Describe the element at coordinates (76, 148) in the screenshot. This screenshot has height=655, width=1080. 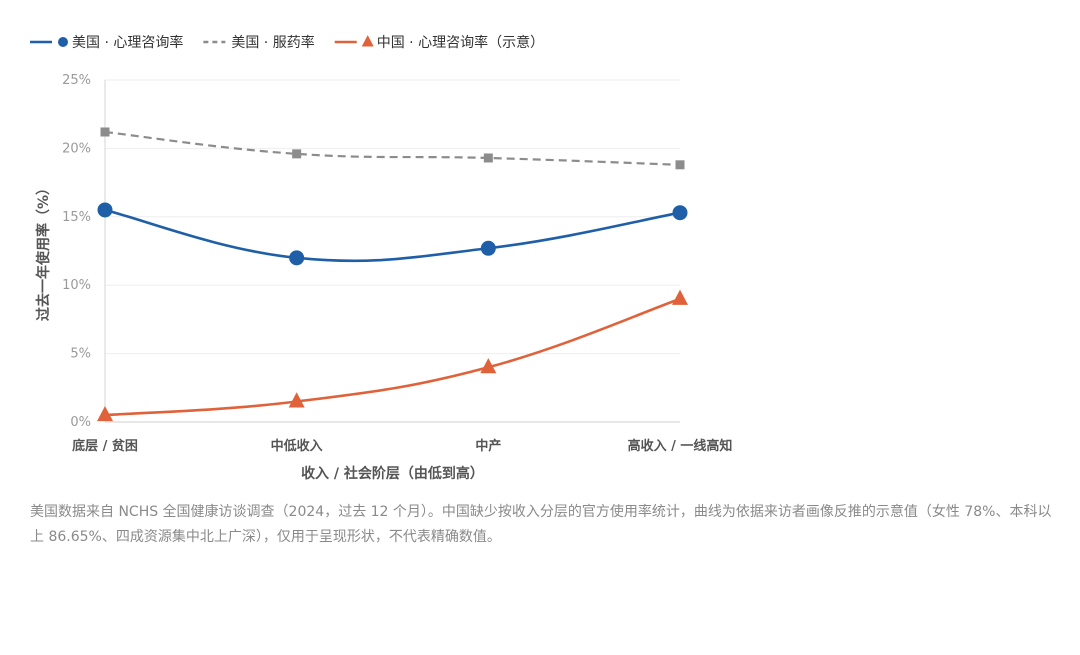
I see `y-tick-label: 20%` at that location.